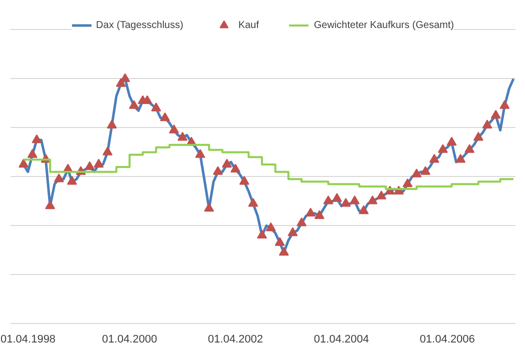  What do you see at coordinates (235, 340) in the screenshot?
I see `x-tick-label: 01.04.2002` at bounding box center [235, 340].